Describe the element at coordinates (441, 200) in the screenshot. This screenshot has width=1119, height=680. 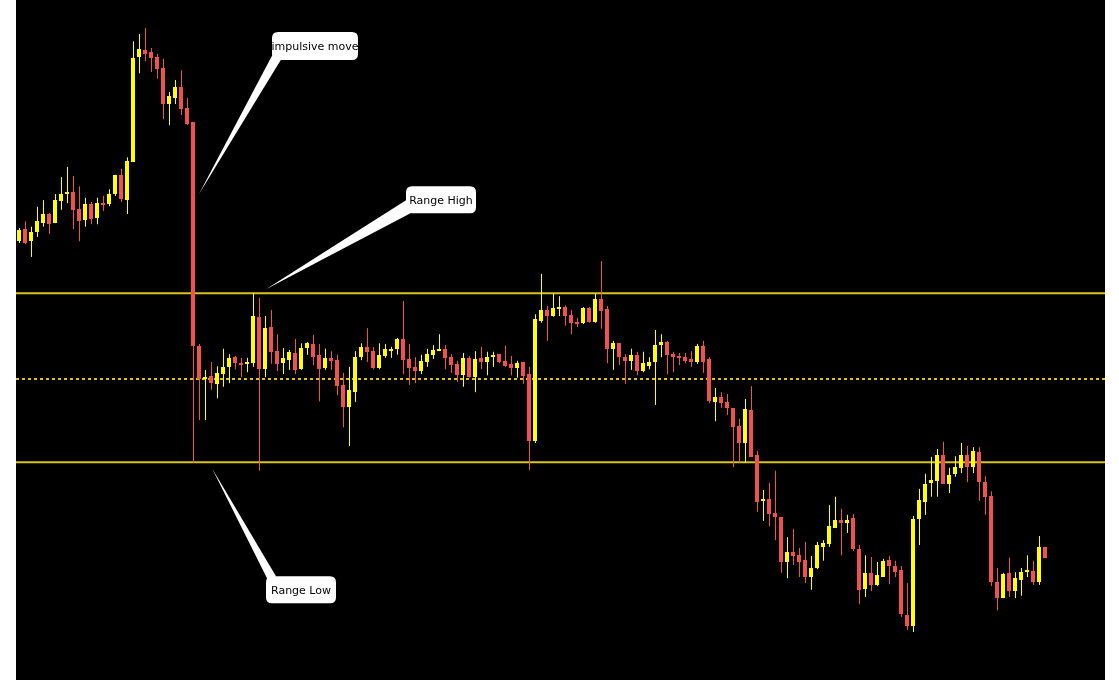
I see `annotation: Range High` at that location.